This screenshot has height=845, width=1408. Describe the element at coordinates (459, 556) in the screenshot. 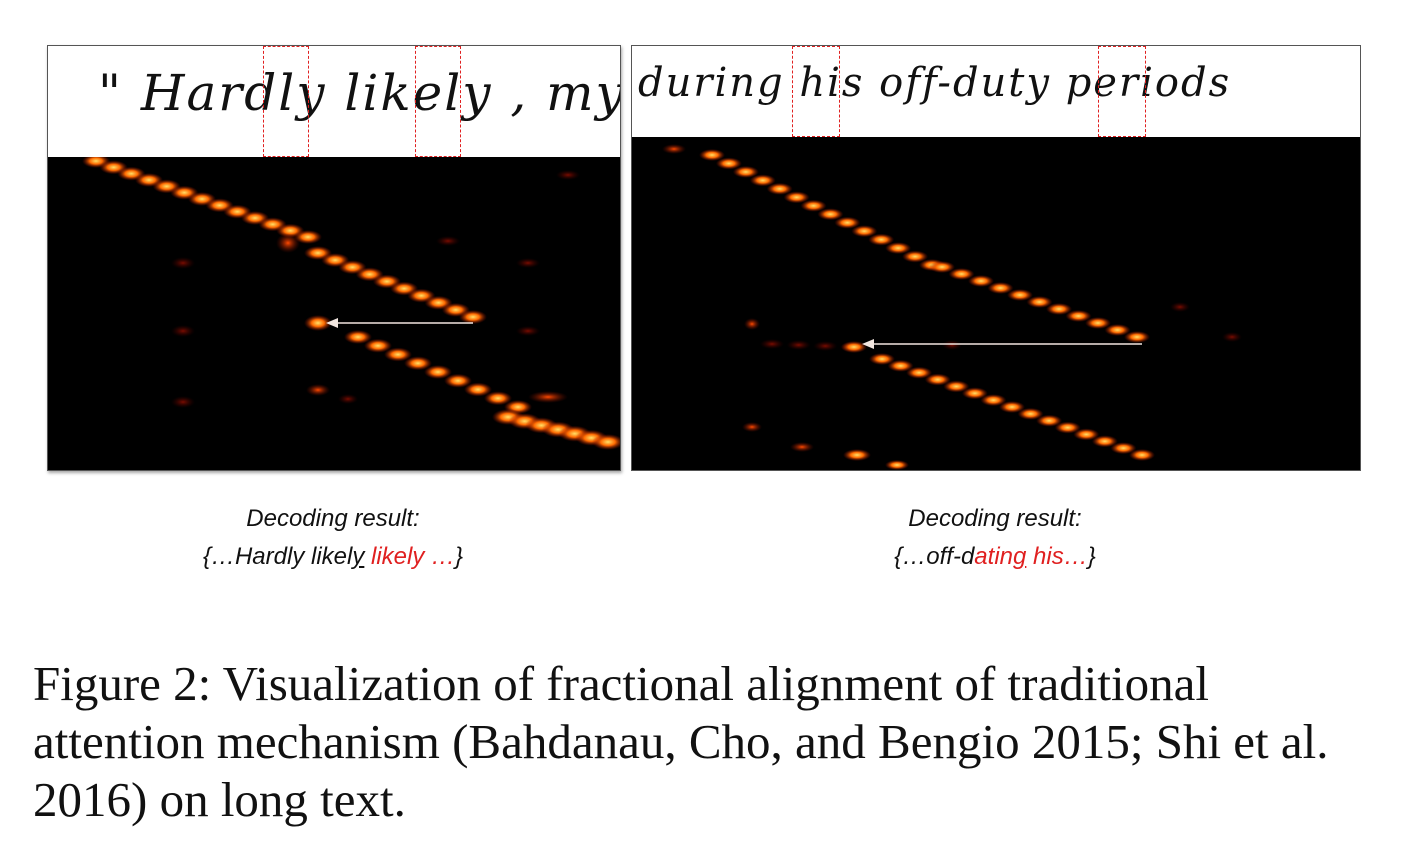

I see `output-left-end: }` at that location.